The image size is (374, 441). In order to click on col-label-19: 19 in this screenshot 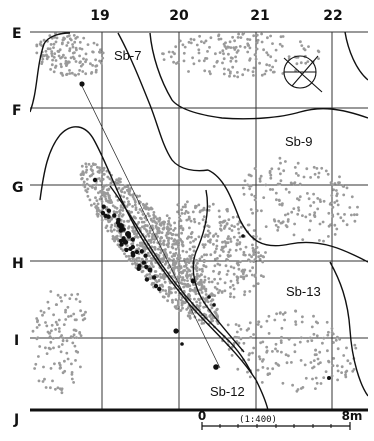, I will do `click(99, 16)`.